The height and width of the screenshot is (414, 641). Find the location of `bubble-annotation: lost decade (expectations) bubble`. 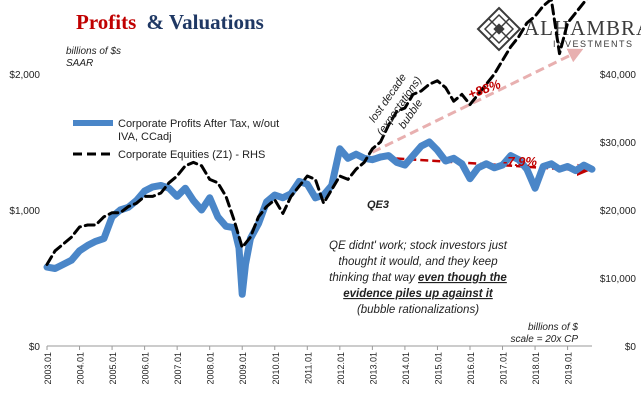

bubble-annotation: lost decade (expectations) bubble is located at coordinates (396, 105).